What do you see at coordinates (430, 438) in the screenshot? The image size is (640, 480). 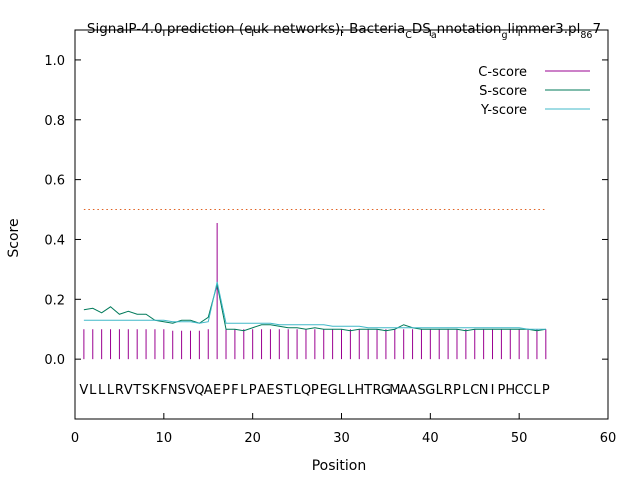 I see `x-tick-label: 40` at bounding box center [430, 438].